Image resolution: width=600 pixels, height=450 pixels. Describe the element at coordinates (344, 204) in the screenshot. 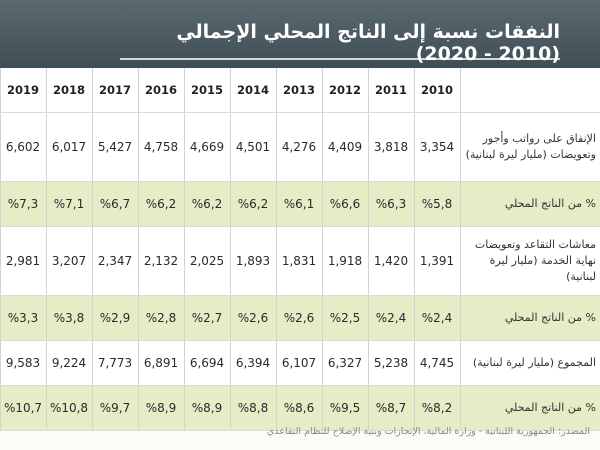

I see `value-cell: %6,6` at that location.